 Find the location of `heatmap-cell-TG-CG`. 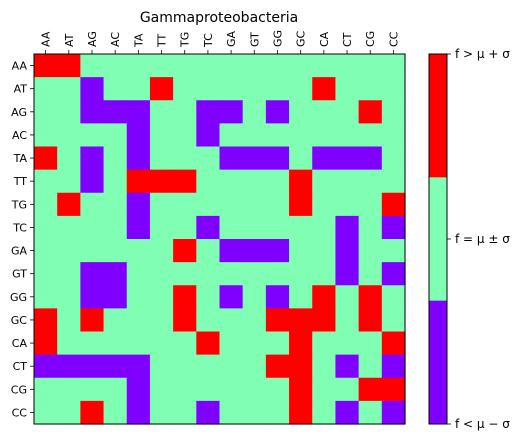

heatmap-cell-TG-CG is located at coordinates (370, 204).